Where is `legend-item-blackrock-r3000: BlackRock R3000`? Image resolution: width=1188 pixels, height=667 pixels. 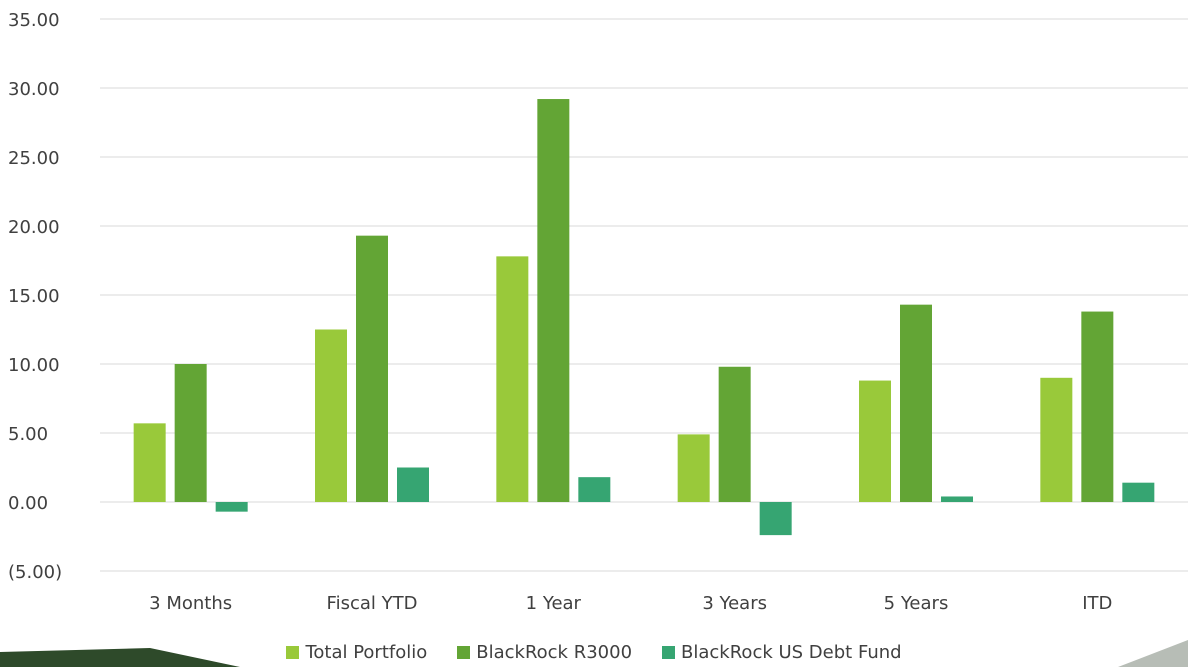 legend-item-blackrock-r3000: BlackRock R3000 is located at coordinates (544, 652).